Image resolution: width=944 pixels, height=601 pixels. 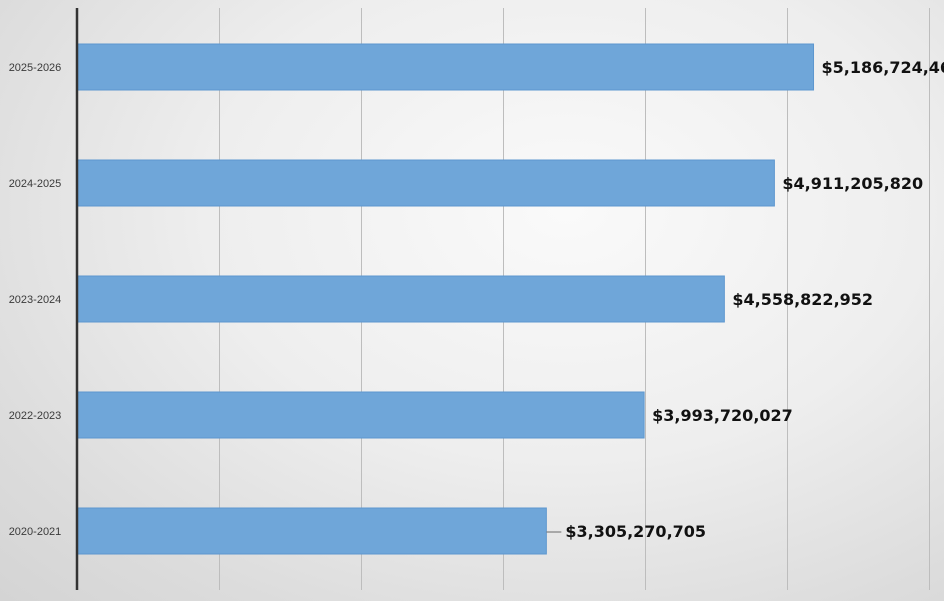 I want to click on value-label: $3,993,720,027, so click(x=722, y=415).